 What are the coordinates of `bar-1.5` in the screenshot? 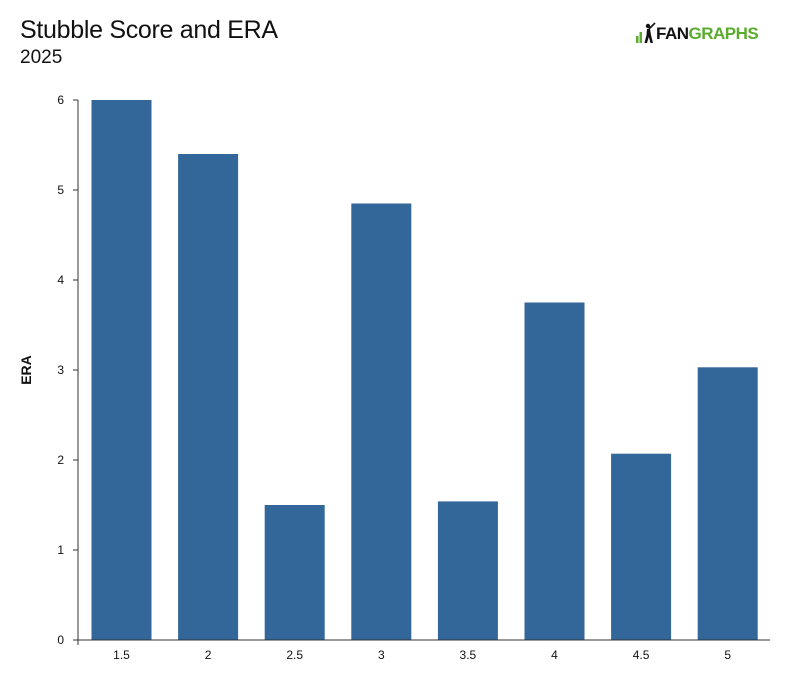 It's located at (121, 370).